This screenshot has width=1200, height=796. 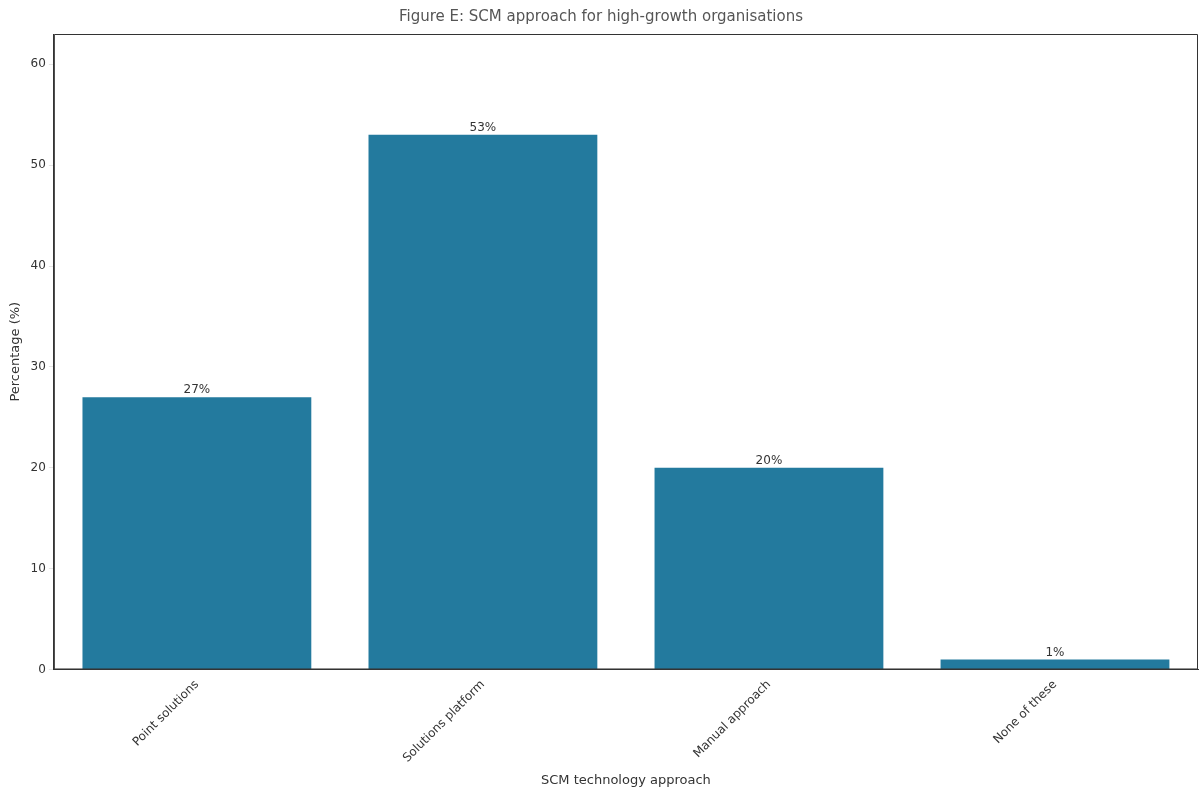 I want to click on x-axis-title: SCM technology approach, so click(x=626, y=779).